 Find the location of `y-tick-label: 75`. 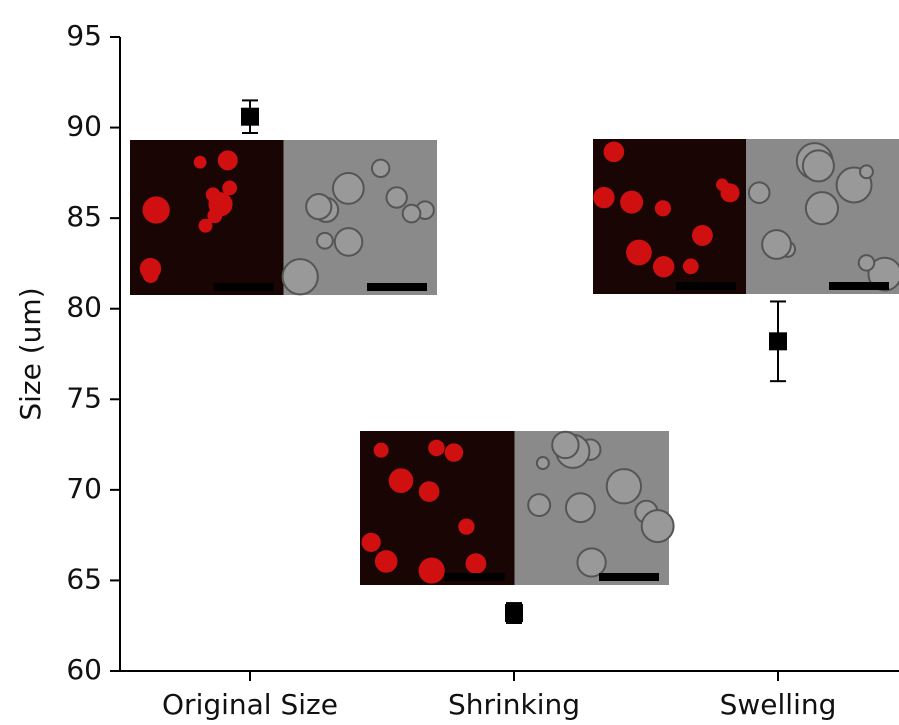

y-tick-label: 75 is located at coordinates (84, 397).